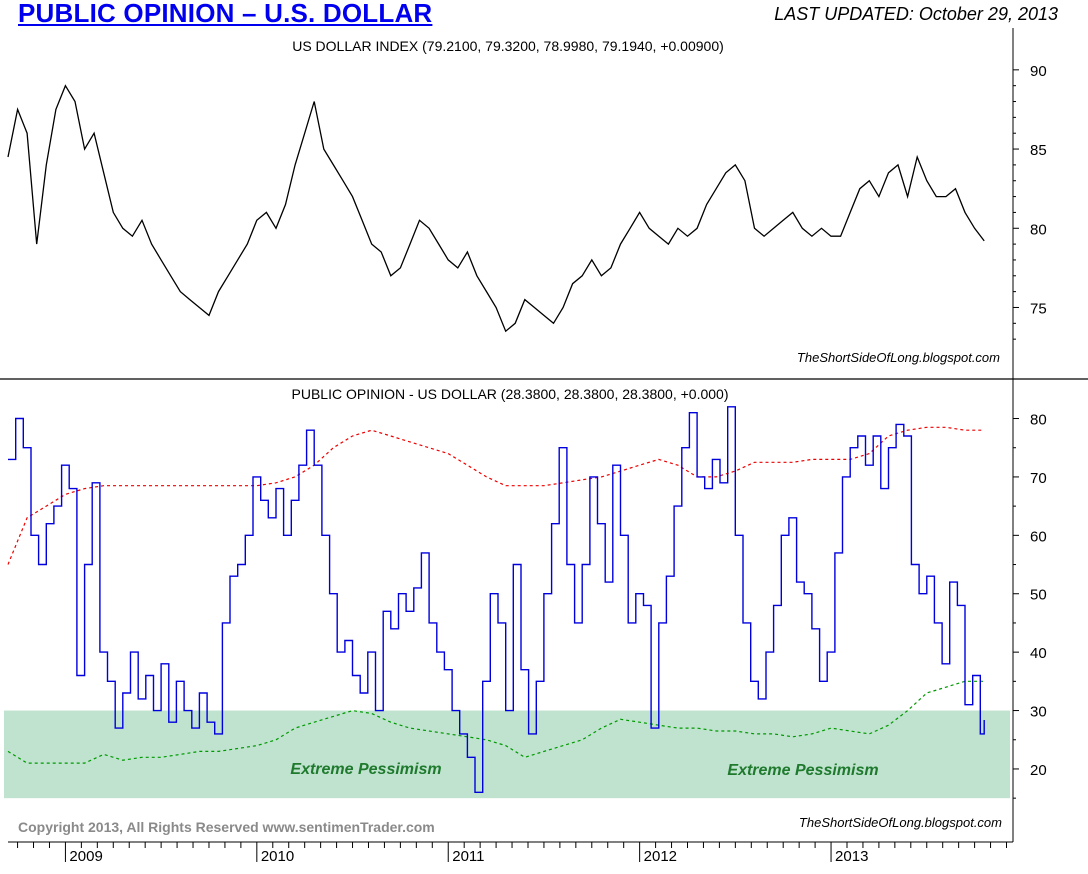 This screenshot has width=1088, height=874. Describe the element at coordinates (851, 856) in the screenshot. I see `year-tick-label: 2013` at that location.